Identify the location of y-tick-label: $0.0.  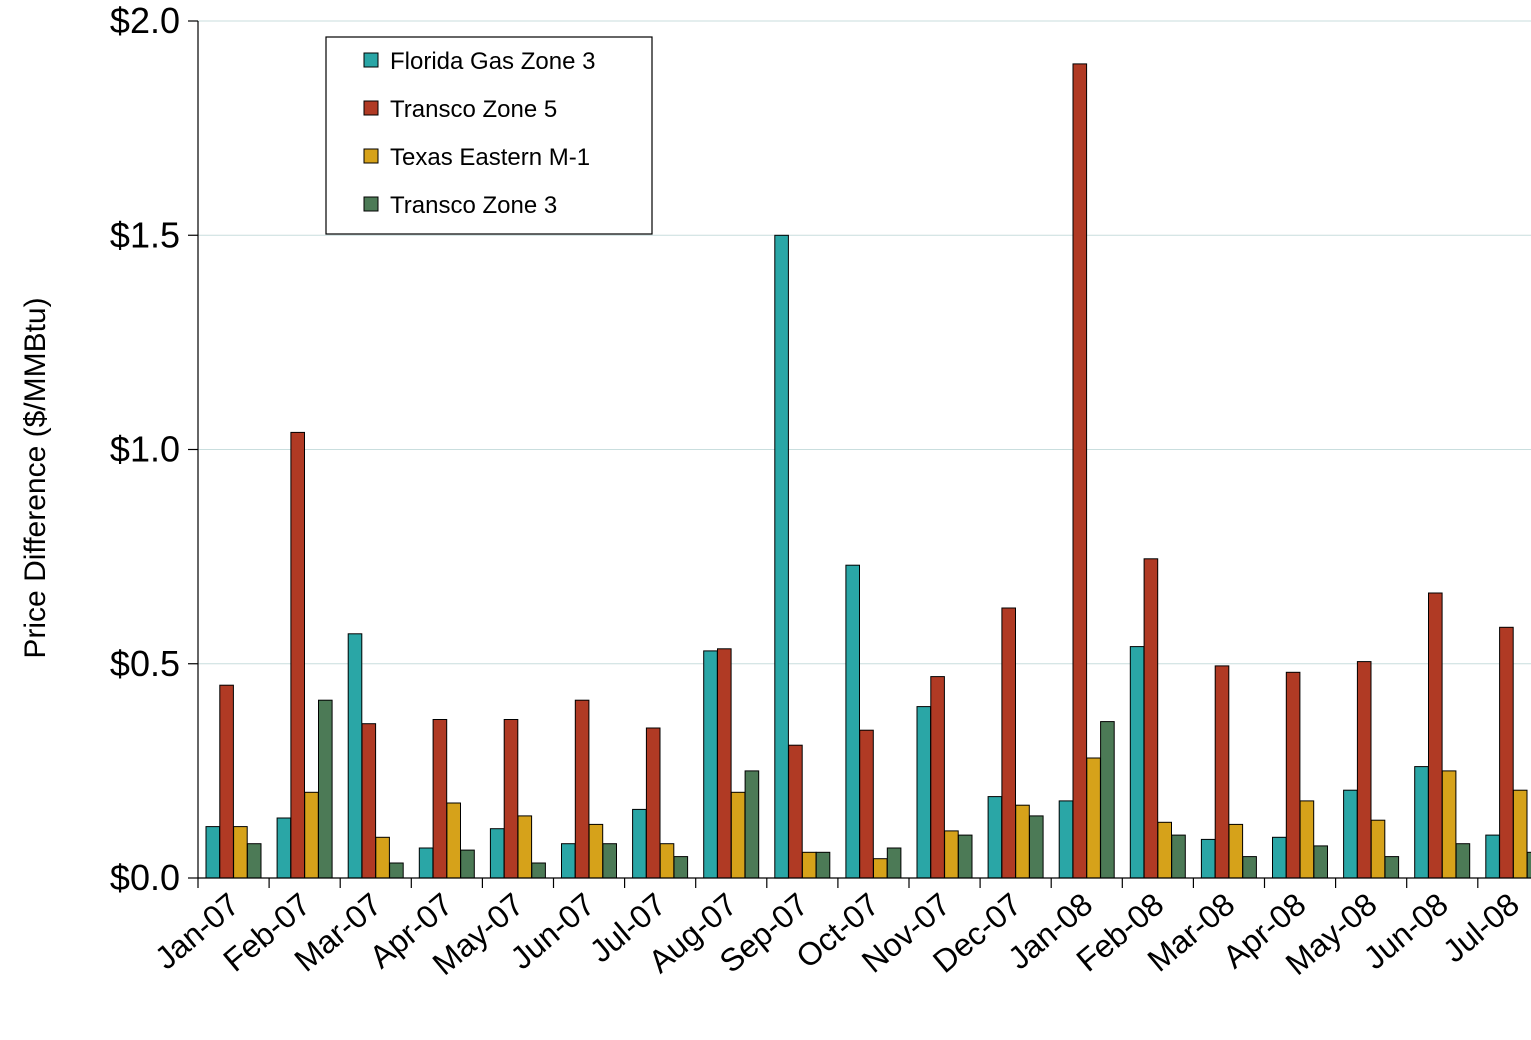
(145, 877).